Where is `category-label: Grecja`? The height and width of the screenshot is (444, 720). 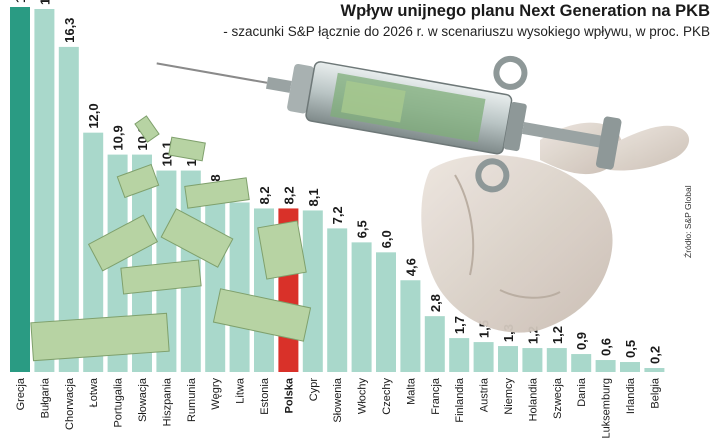 category-label: Grecja is located at coordinates (21, 393).